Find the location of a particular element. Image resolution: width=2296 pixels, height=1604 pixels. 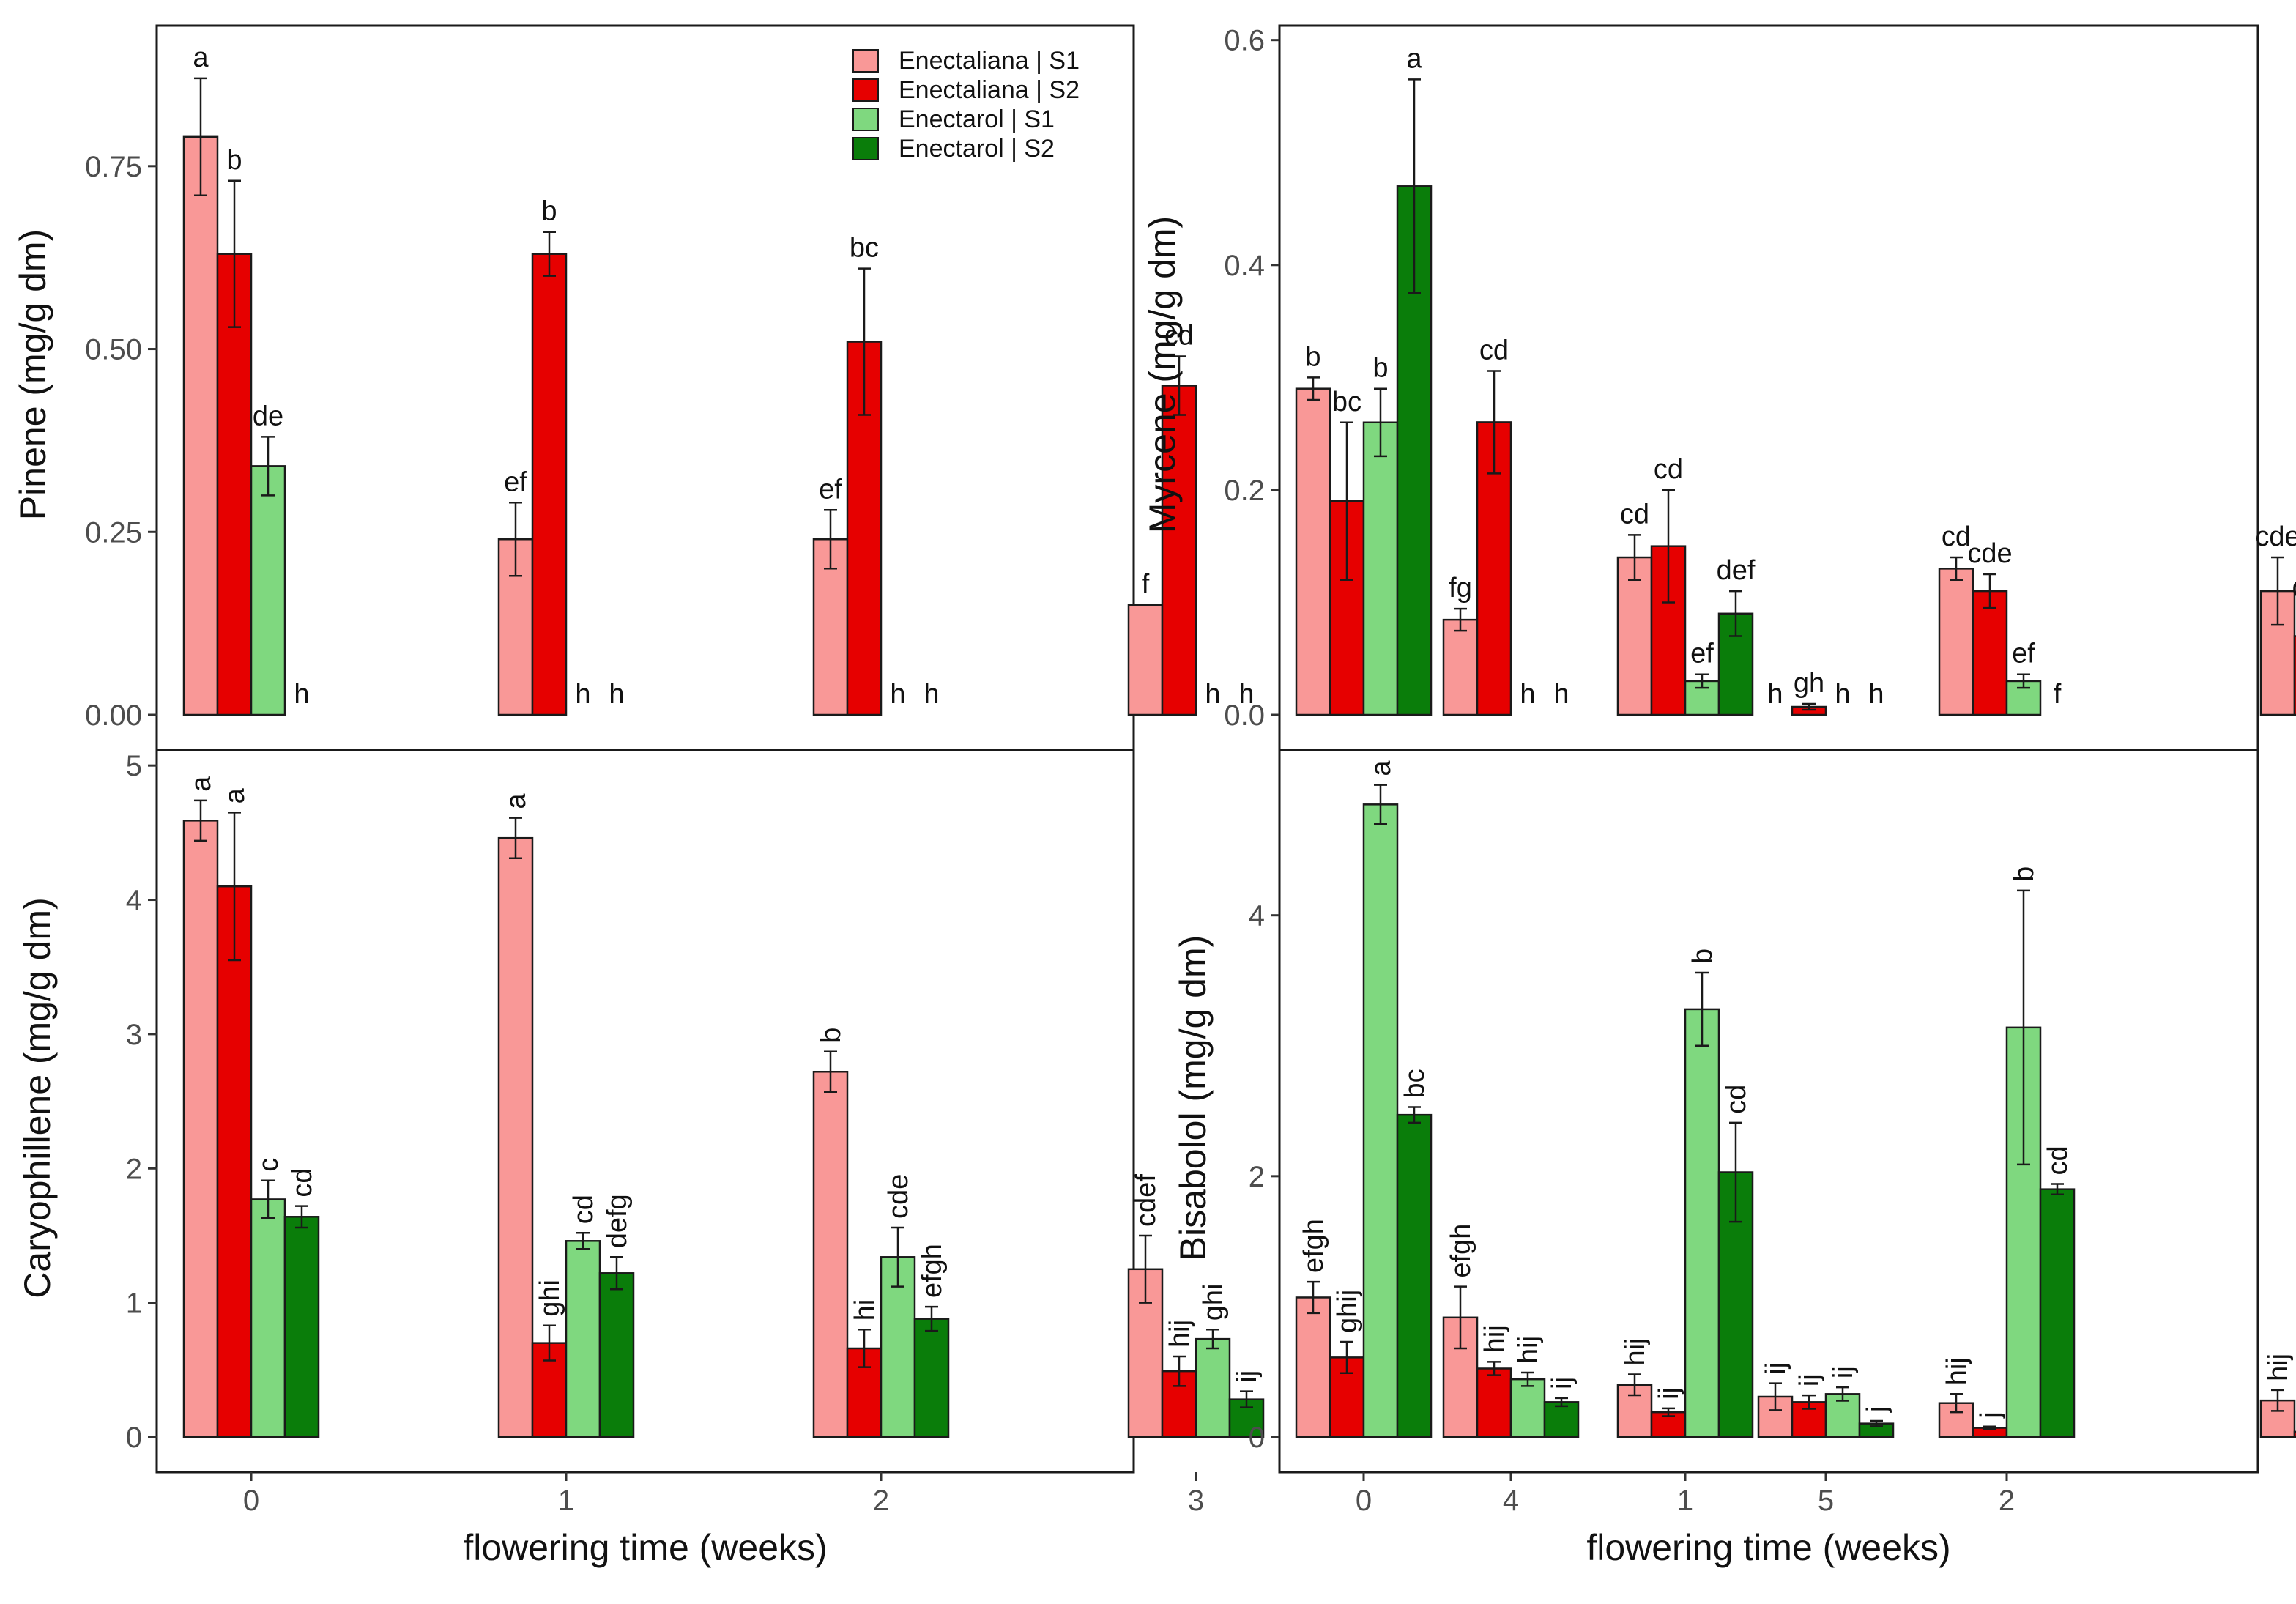

legend-entry: Enectarol | S2 is located at coordinates (977, 149).